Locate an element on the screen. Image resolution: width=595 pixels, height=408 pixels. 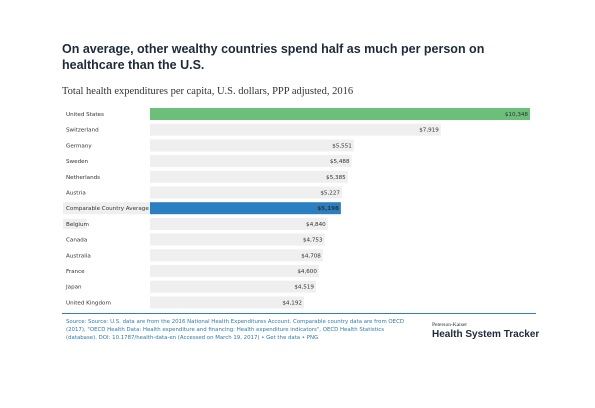
category-label: Belgium is located at coordinates (77, 225).